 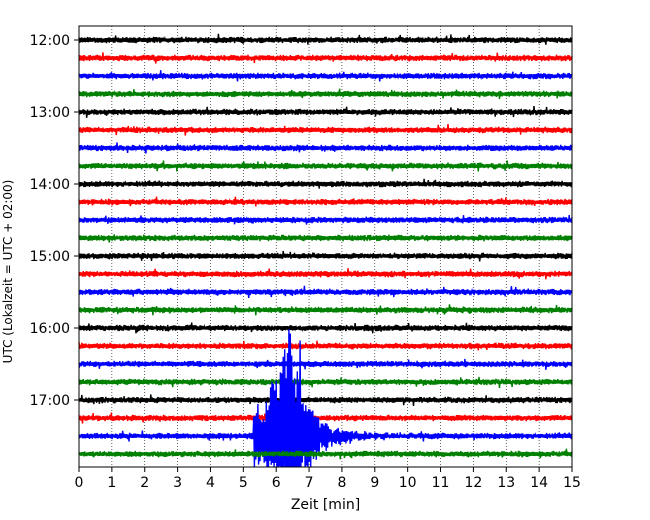 I want to click on x-tick-label-0: 0, so click(x=79, y=483).